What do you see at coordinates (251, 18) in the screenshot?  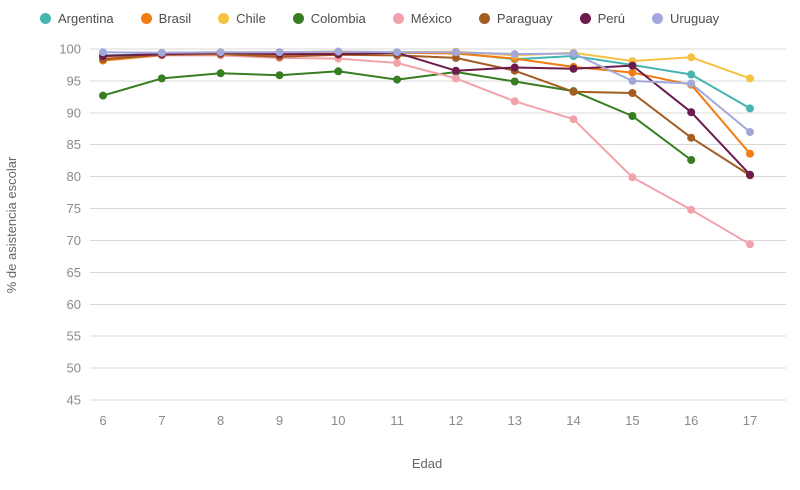 I see `legend-label-chile: Chile` at bounding box center [251, 18].